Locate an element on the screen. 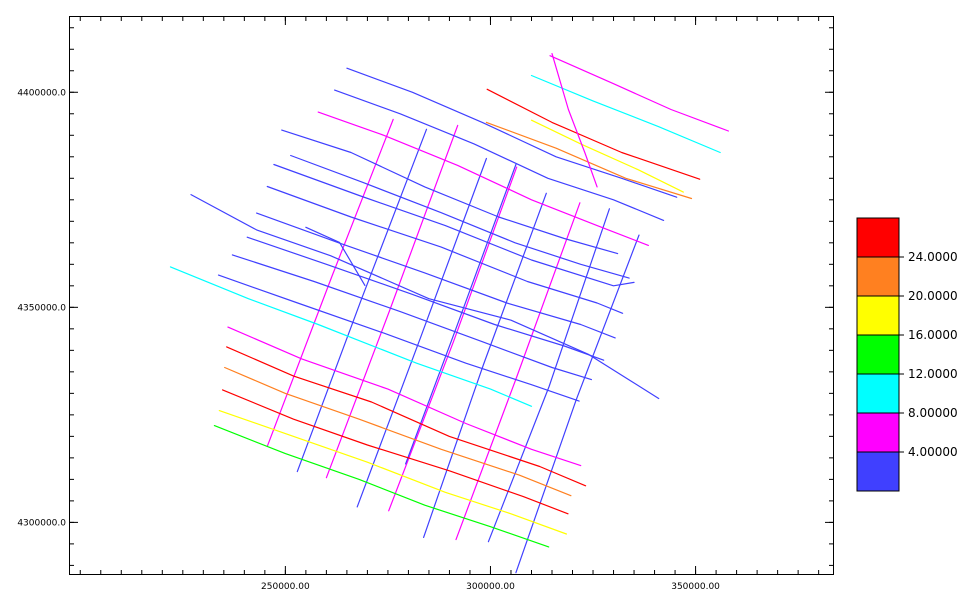  legend-label-4: 4.00000 is located at coordinates (932, 452).